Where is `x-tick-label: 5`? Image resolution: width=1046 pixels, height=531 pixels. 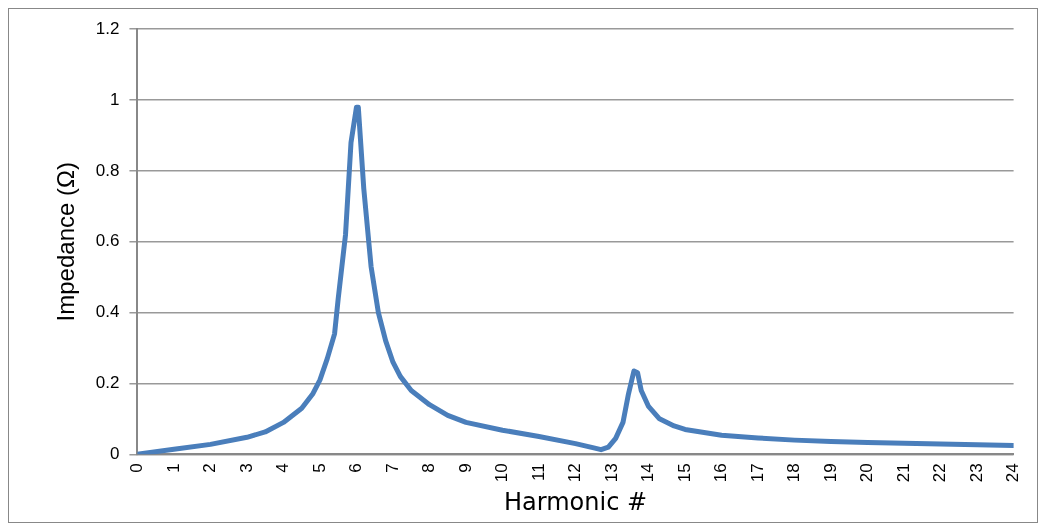 x-tick-label: 5 is located at coordinates (319, 468).